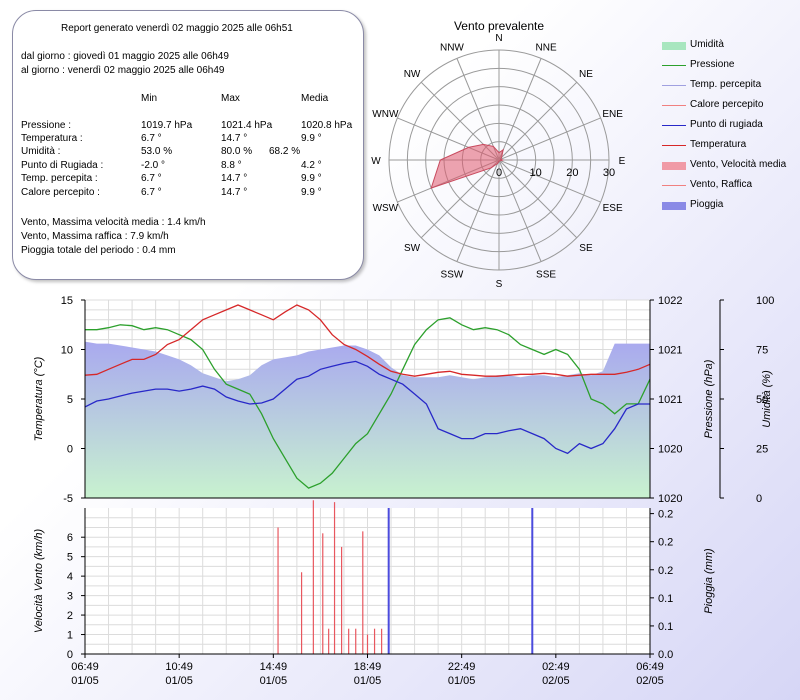 The height and width of the screenshot is (700, 800). Describe the element at coordinates (39, 398) in the screenshot. I see `axis-label-temperature: Temperatura (°C)` at that location.